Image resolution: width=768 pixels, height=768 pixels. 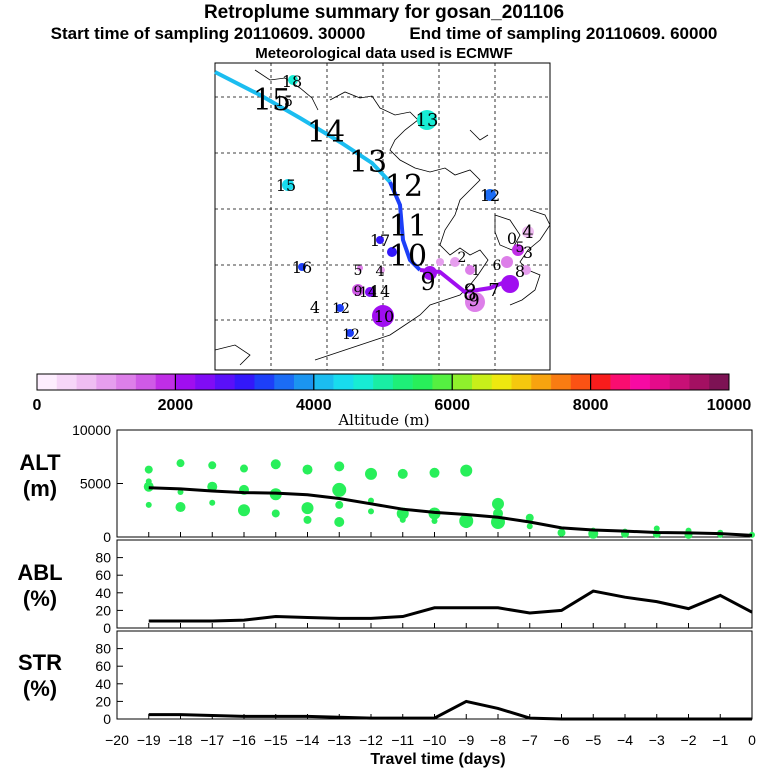 What do you see at coordinates (408, 226) in the screenshot?
I see `map-day-label: 11` at bounding box center [408, 226].